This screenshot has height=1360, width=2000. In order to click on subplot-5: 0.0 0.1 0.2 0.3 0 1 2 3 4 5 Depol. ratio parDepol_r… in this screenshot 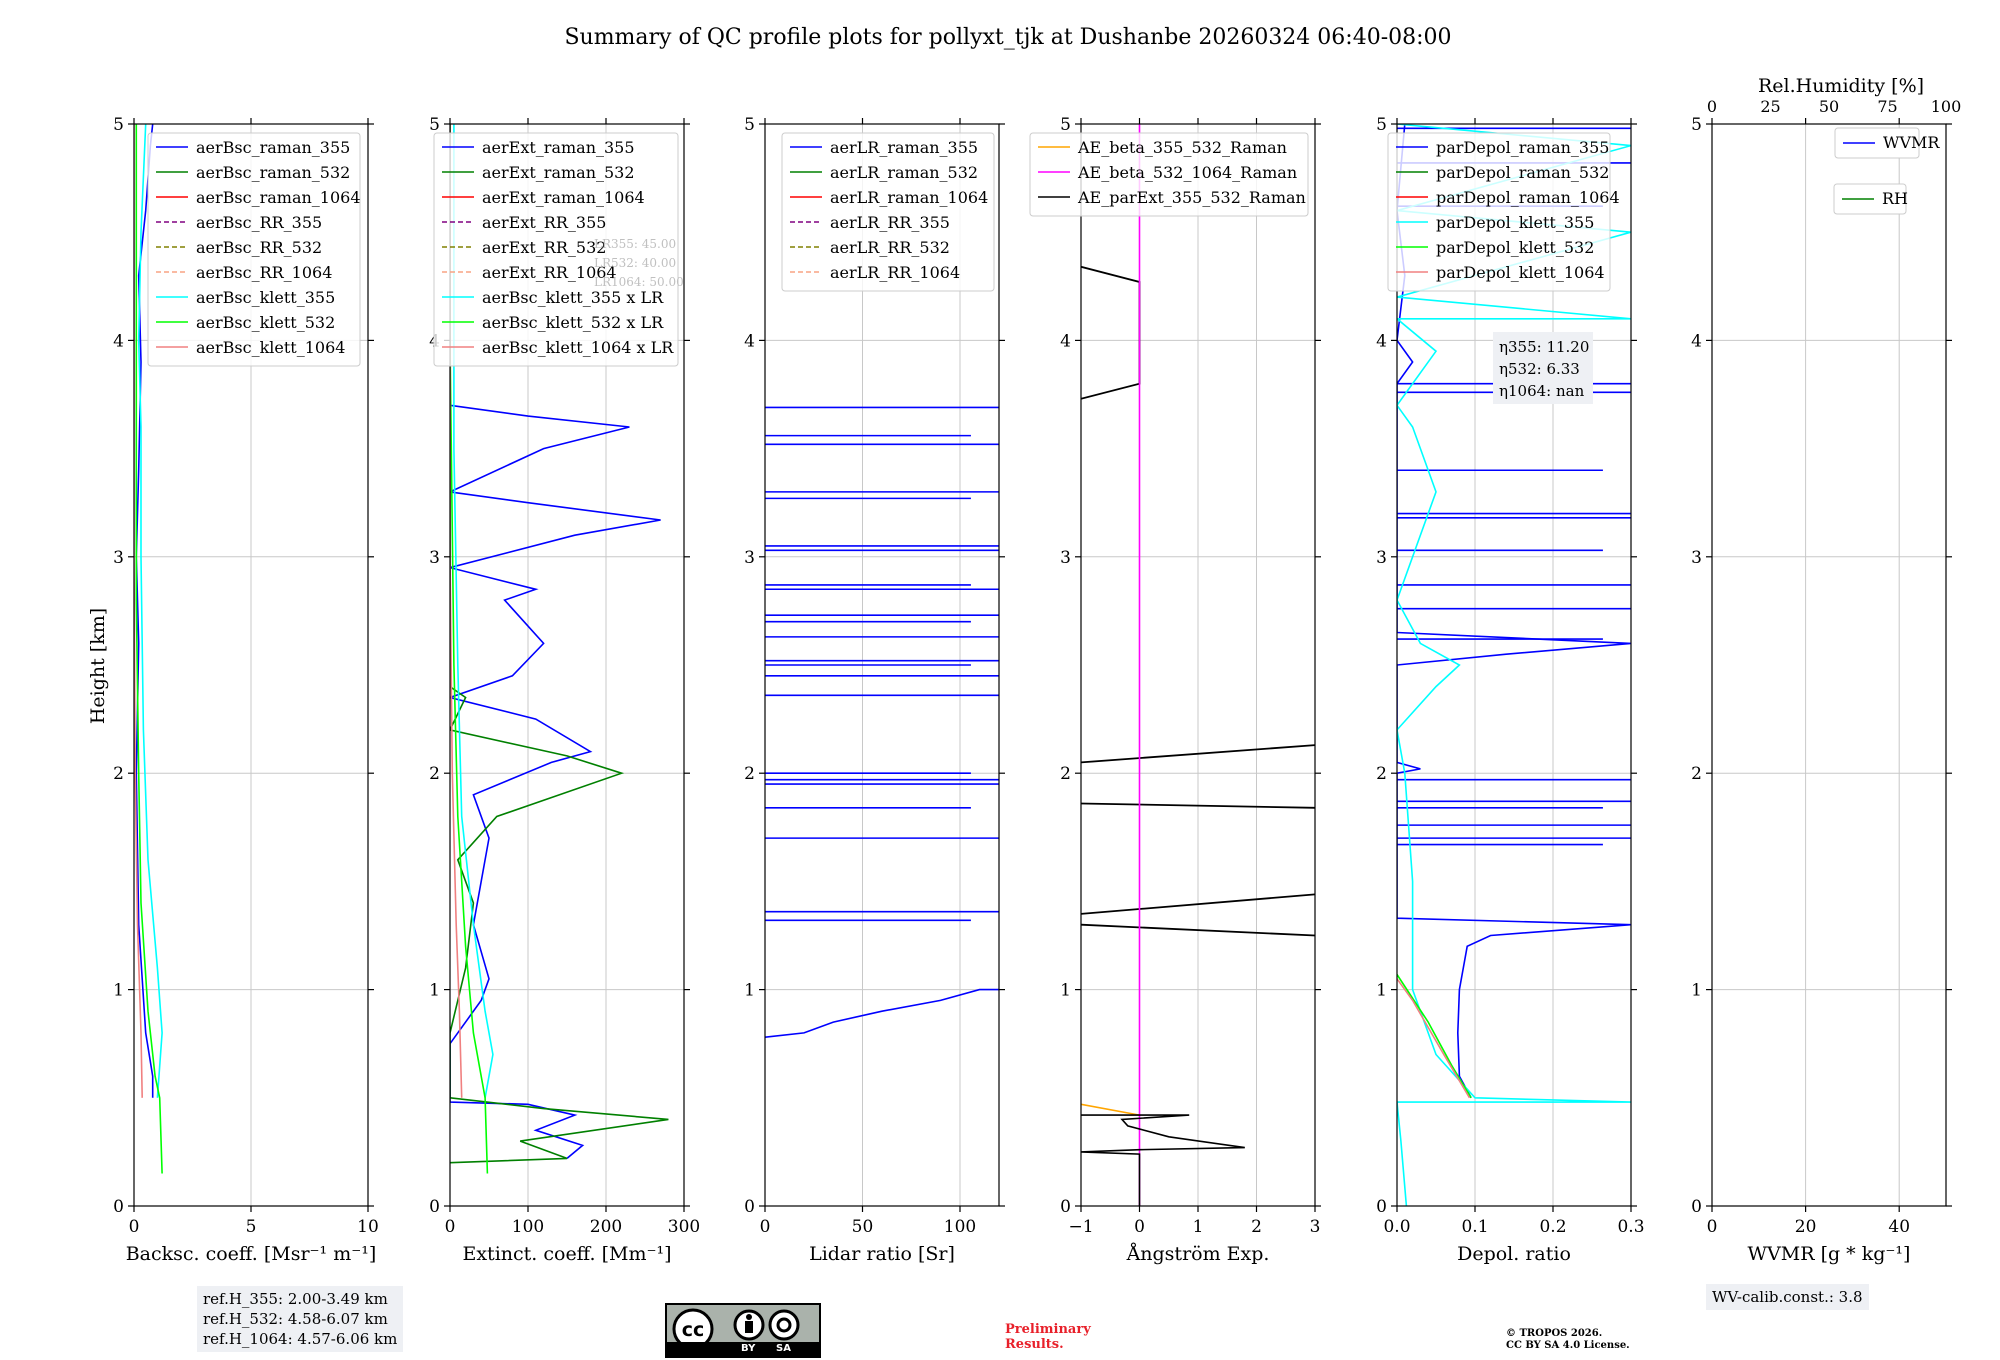, I will do `click(1510, 690)`.